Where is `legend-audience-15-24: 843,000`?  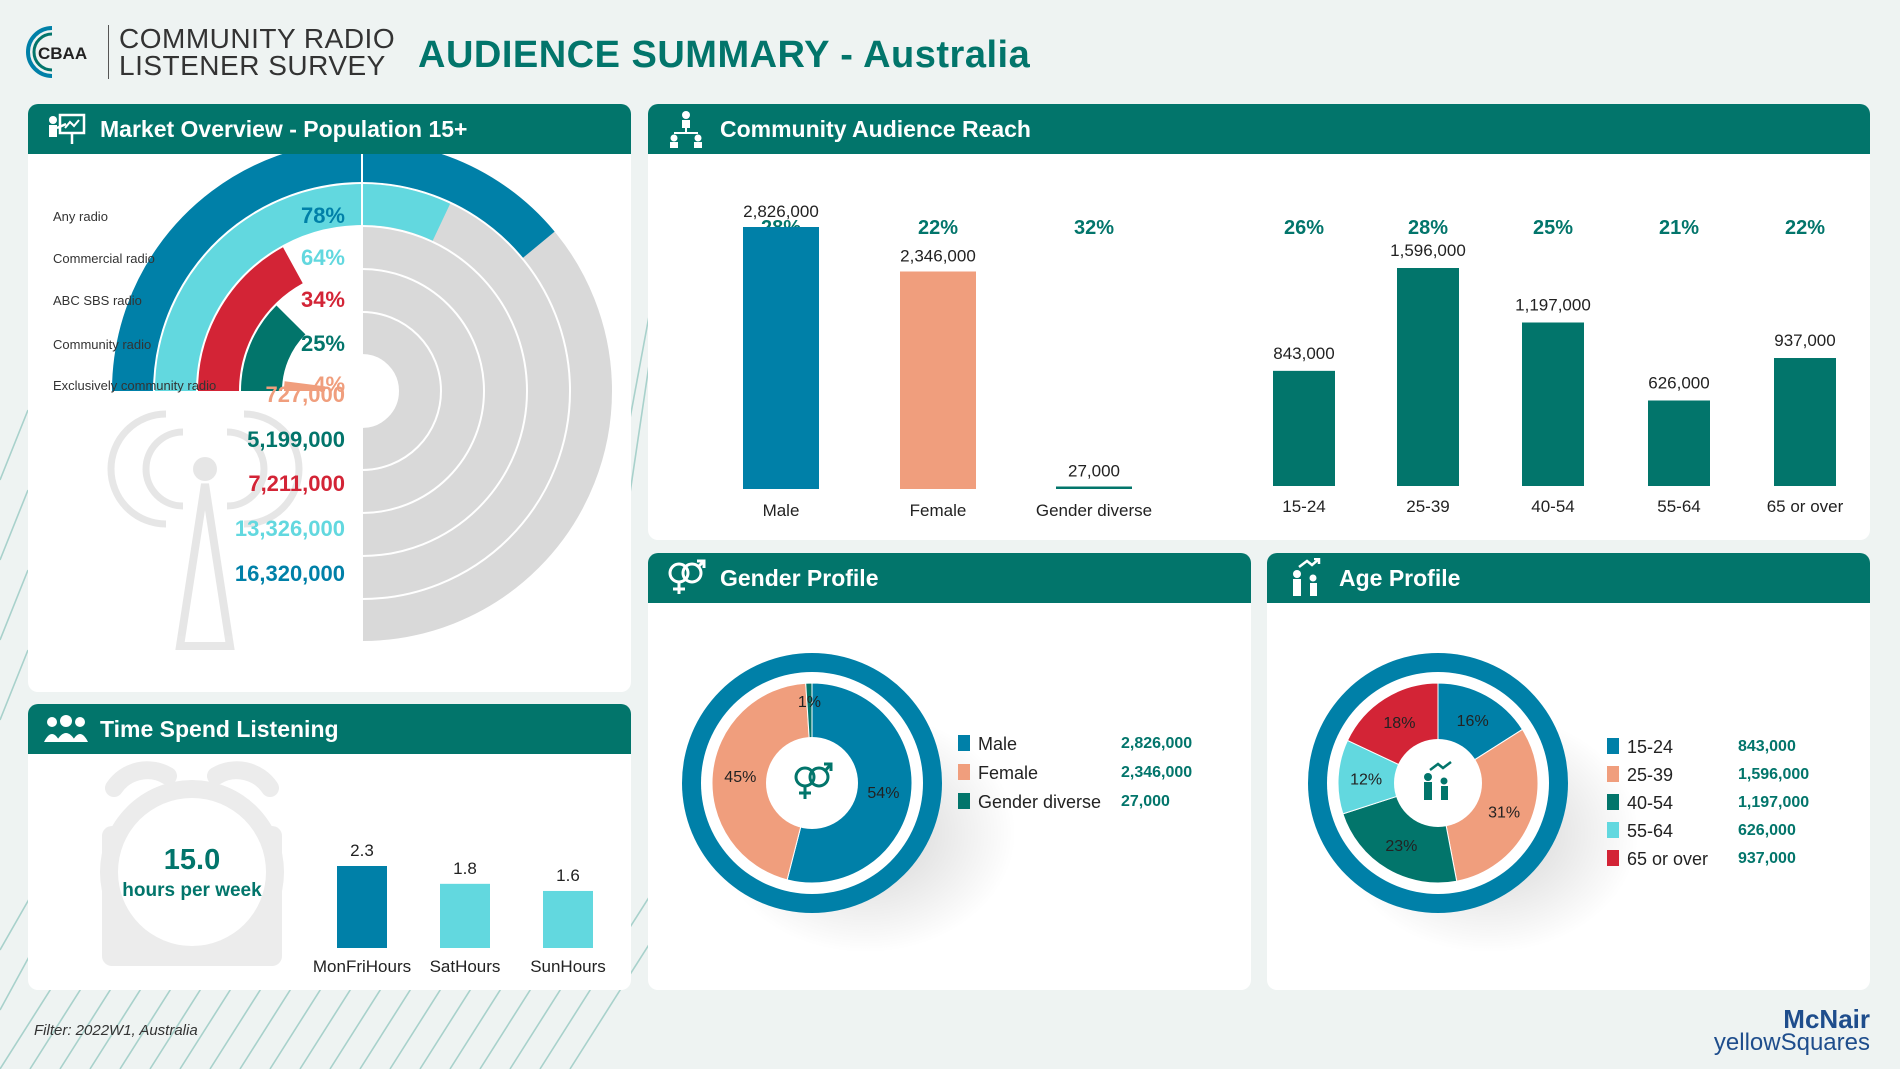
legend-audience-15-24: 843,000 is located at coordinates (1767, 746).